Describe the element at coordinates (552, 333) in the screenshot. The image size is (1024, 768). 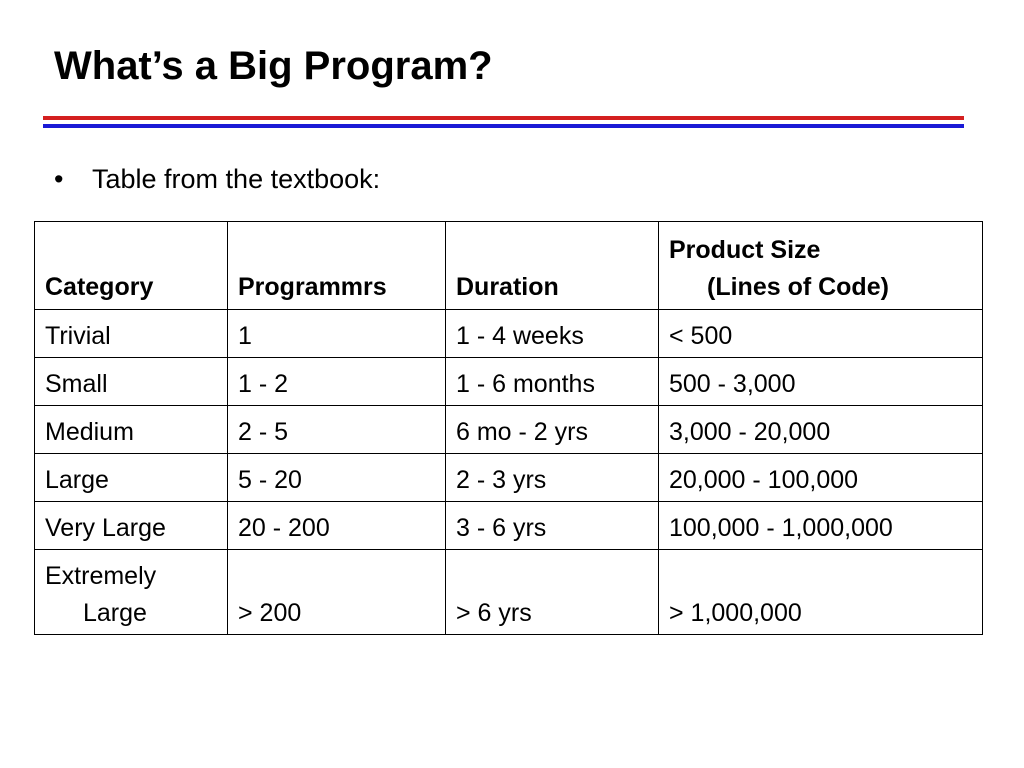
I see `cell-duration: 1 - 4 weeks` at that location.